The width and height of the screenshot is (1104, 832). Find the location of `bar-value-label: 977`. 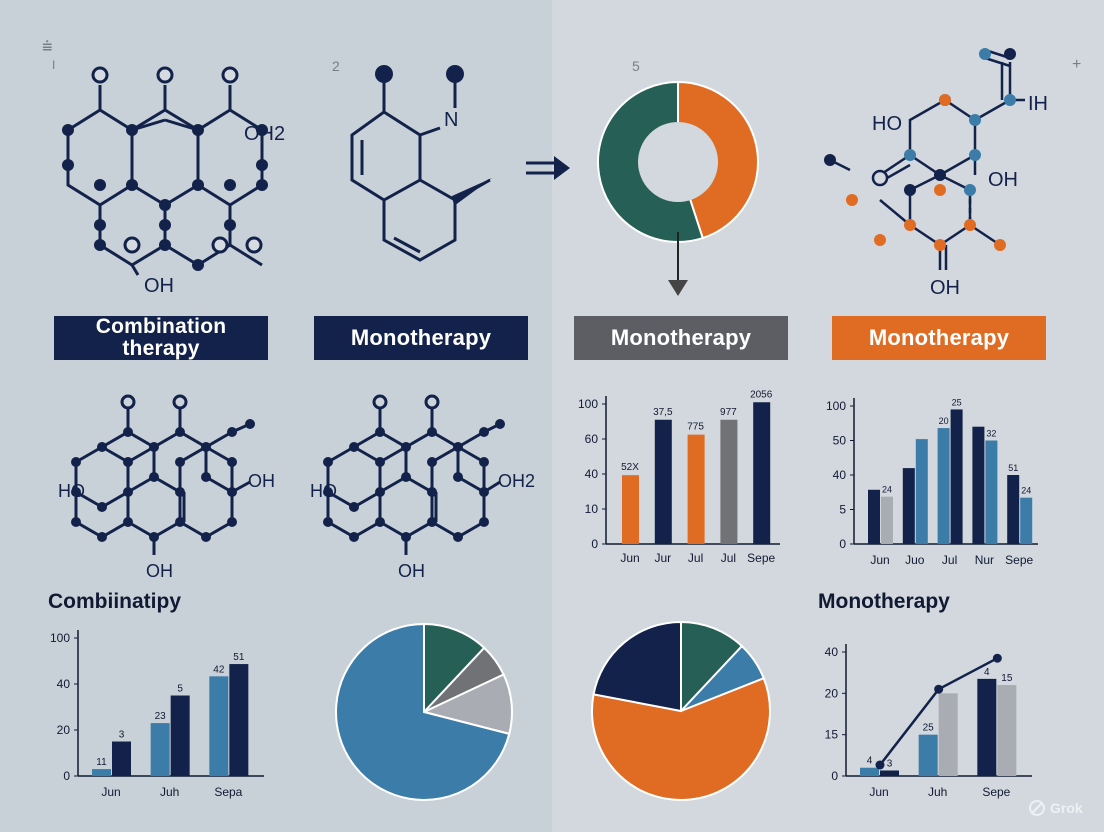

bar-value-label: 977 is located at coordinates (728, 412).